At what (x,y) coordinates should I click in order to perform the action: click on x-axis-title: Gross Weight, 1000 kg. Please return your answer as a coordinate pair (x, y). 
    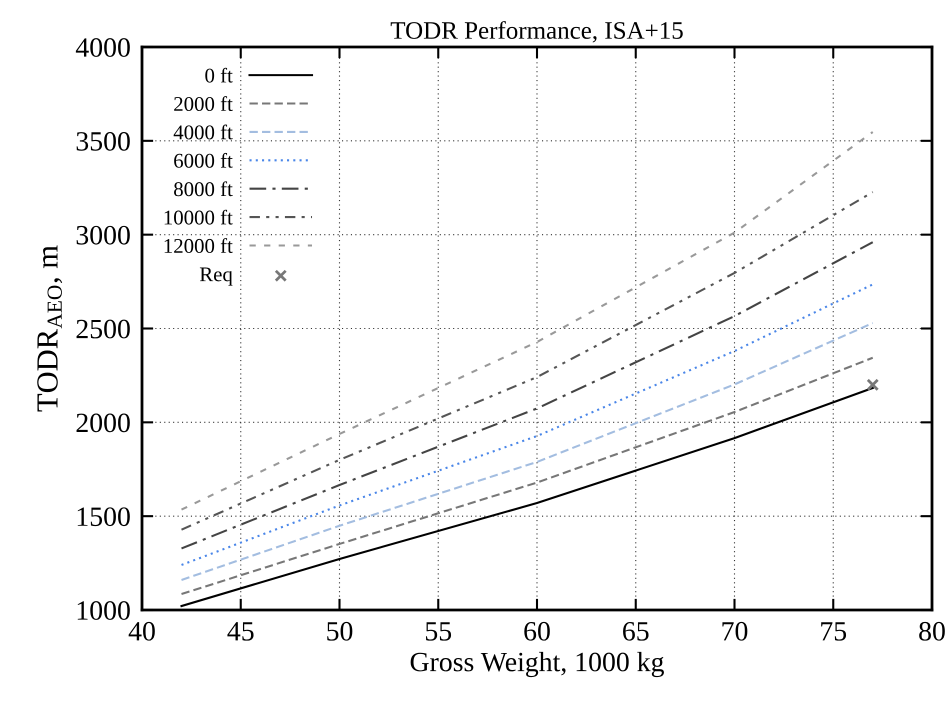
    Looking at the image, I should click on (537, 665).